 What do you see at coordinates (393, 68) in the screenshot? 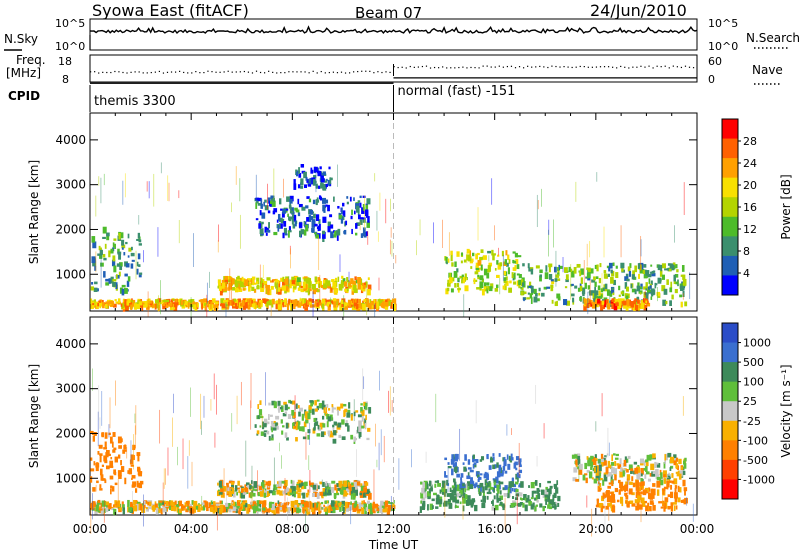
I see `freq-panel` at bounding box center [393, 68].